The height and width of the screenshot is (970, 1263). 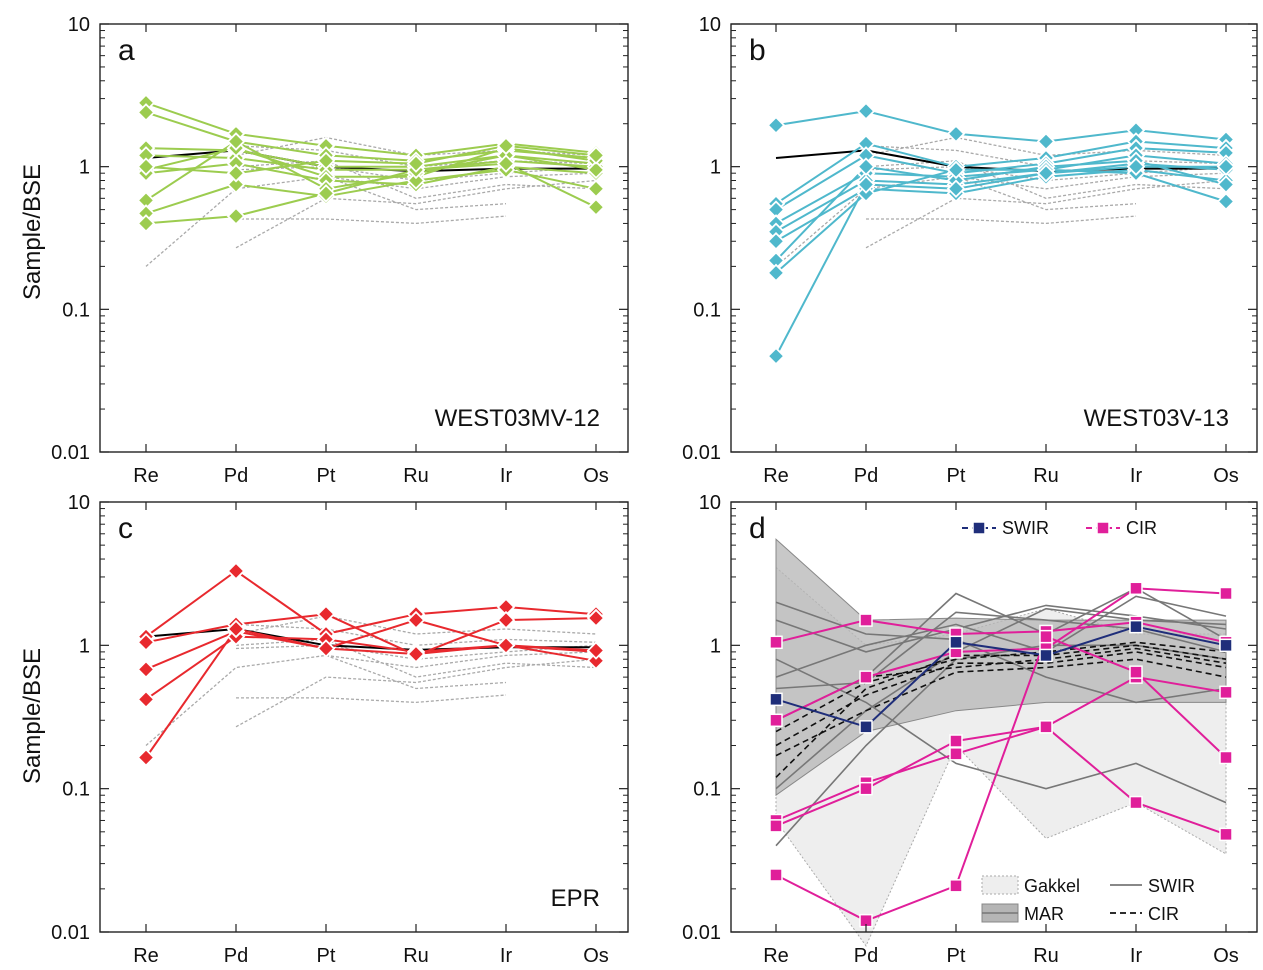 What do you see at coordinates (757, 50) in the screenshot?
I see `panel-letter-b: b` at bounding box center [757, 50].